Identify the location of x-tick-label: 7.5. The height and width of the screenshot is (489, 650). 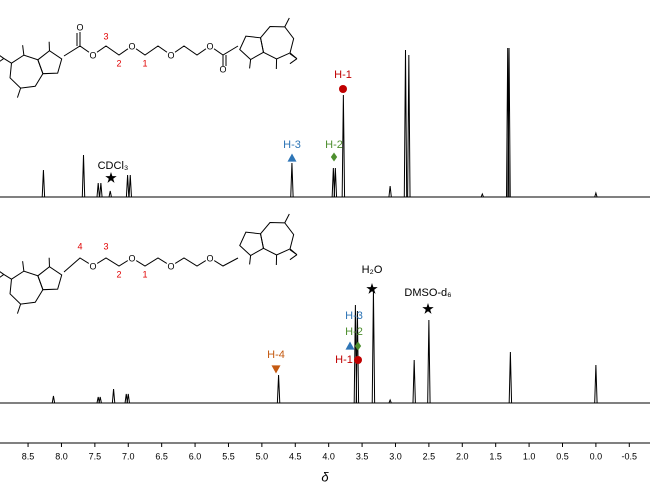
(95, 456).